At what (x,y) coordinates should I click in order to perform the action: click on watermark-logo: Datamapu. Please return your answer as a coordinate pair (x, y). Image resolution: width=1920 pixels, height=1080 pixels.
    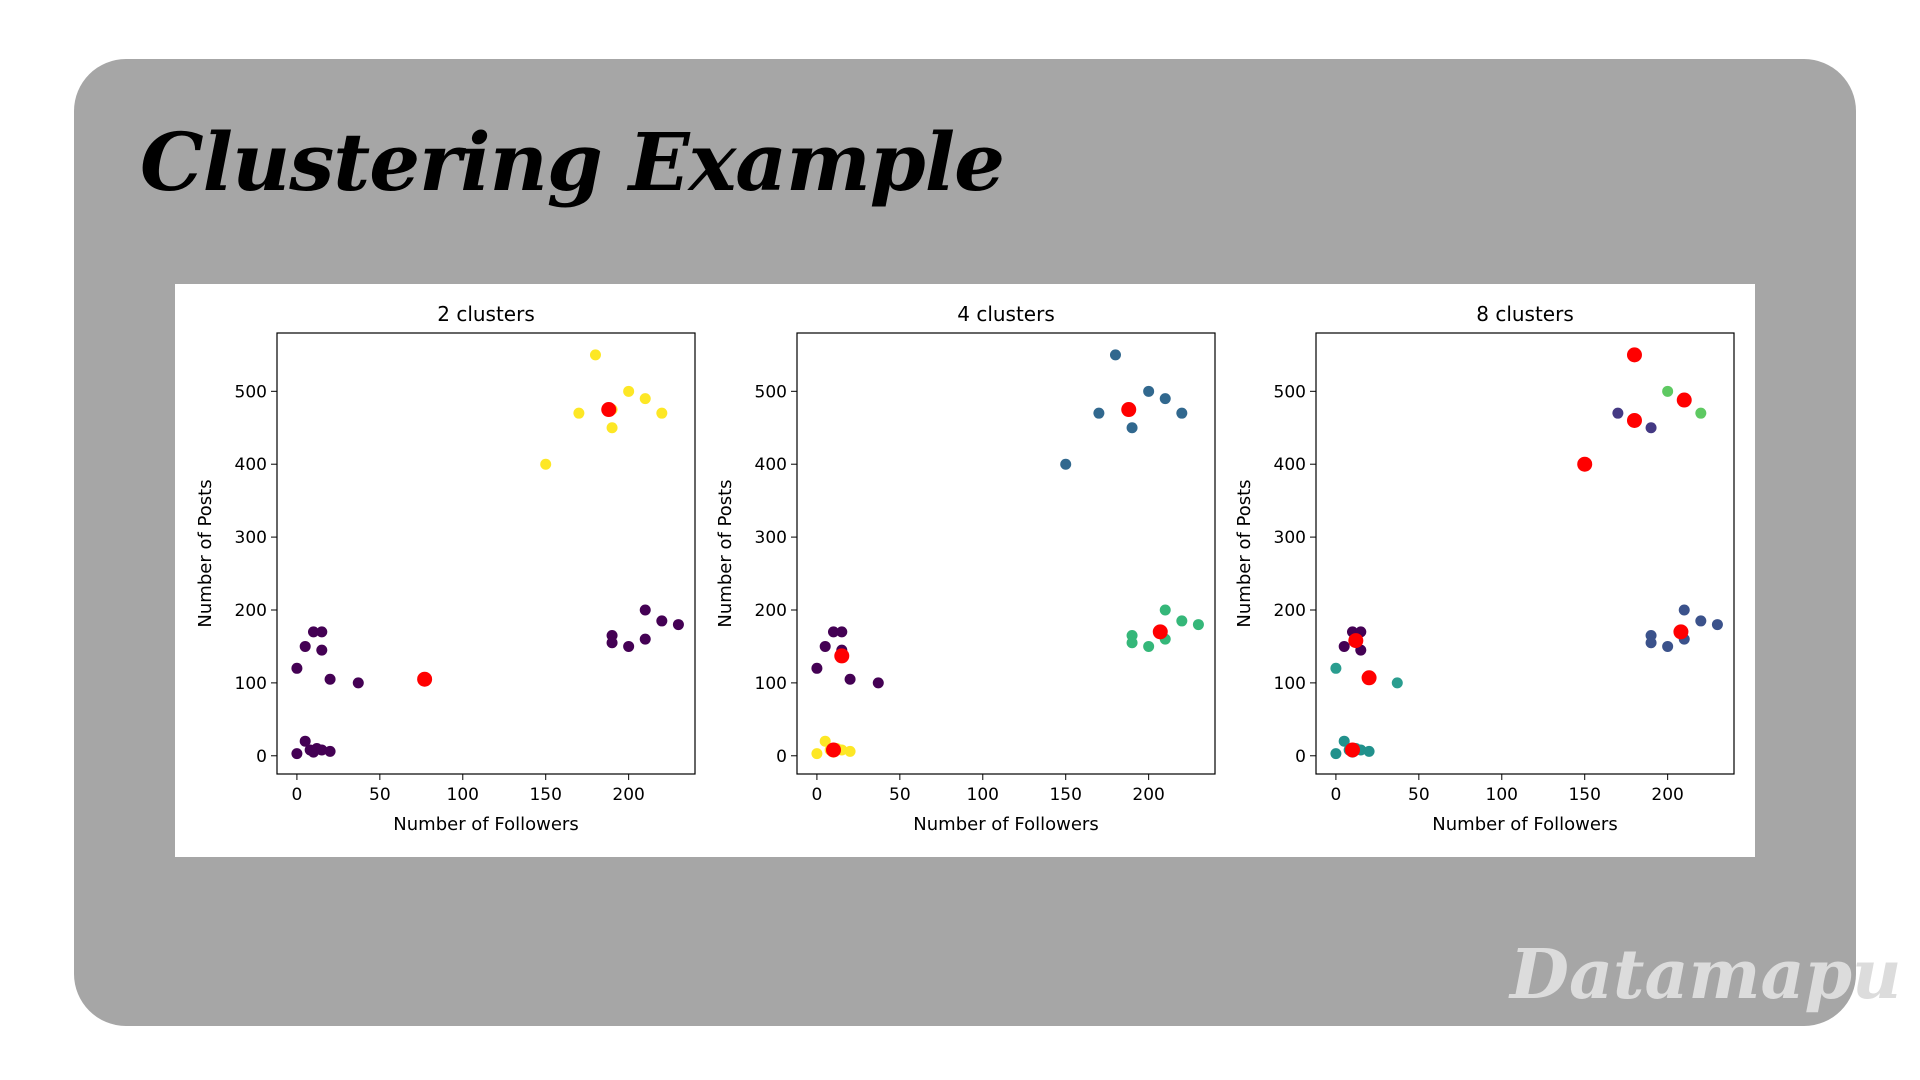
    Looking at the image, I should click on (1706, 975).